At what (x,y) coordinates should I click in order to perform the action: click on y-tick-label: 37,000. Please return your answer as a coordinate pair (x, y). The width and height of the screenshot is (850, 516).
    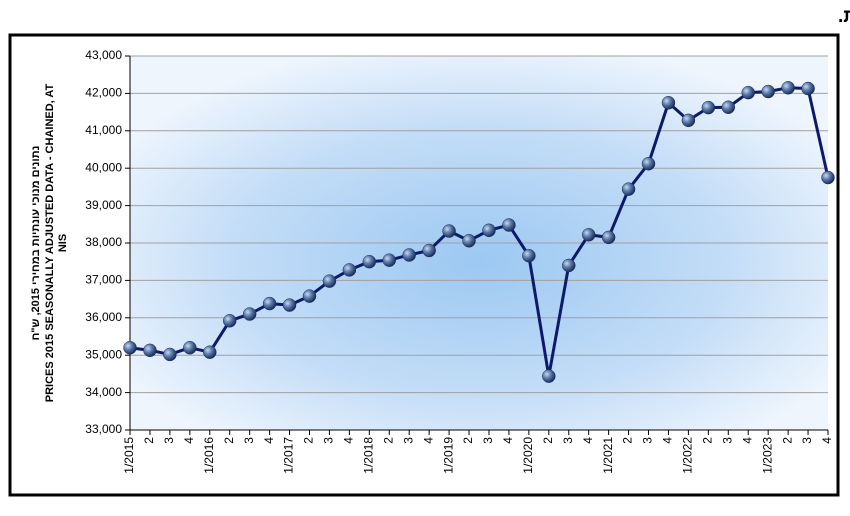
    Looking at the image, I should click on (103, 280).